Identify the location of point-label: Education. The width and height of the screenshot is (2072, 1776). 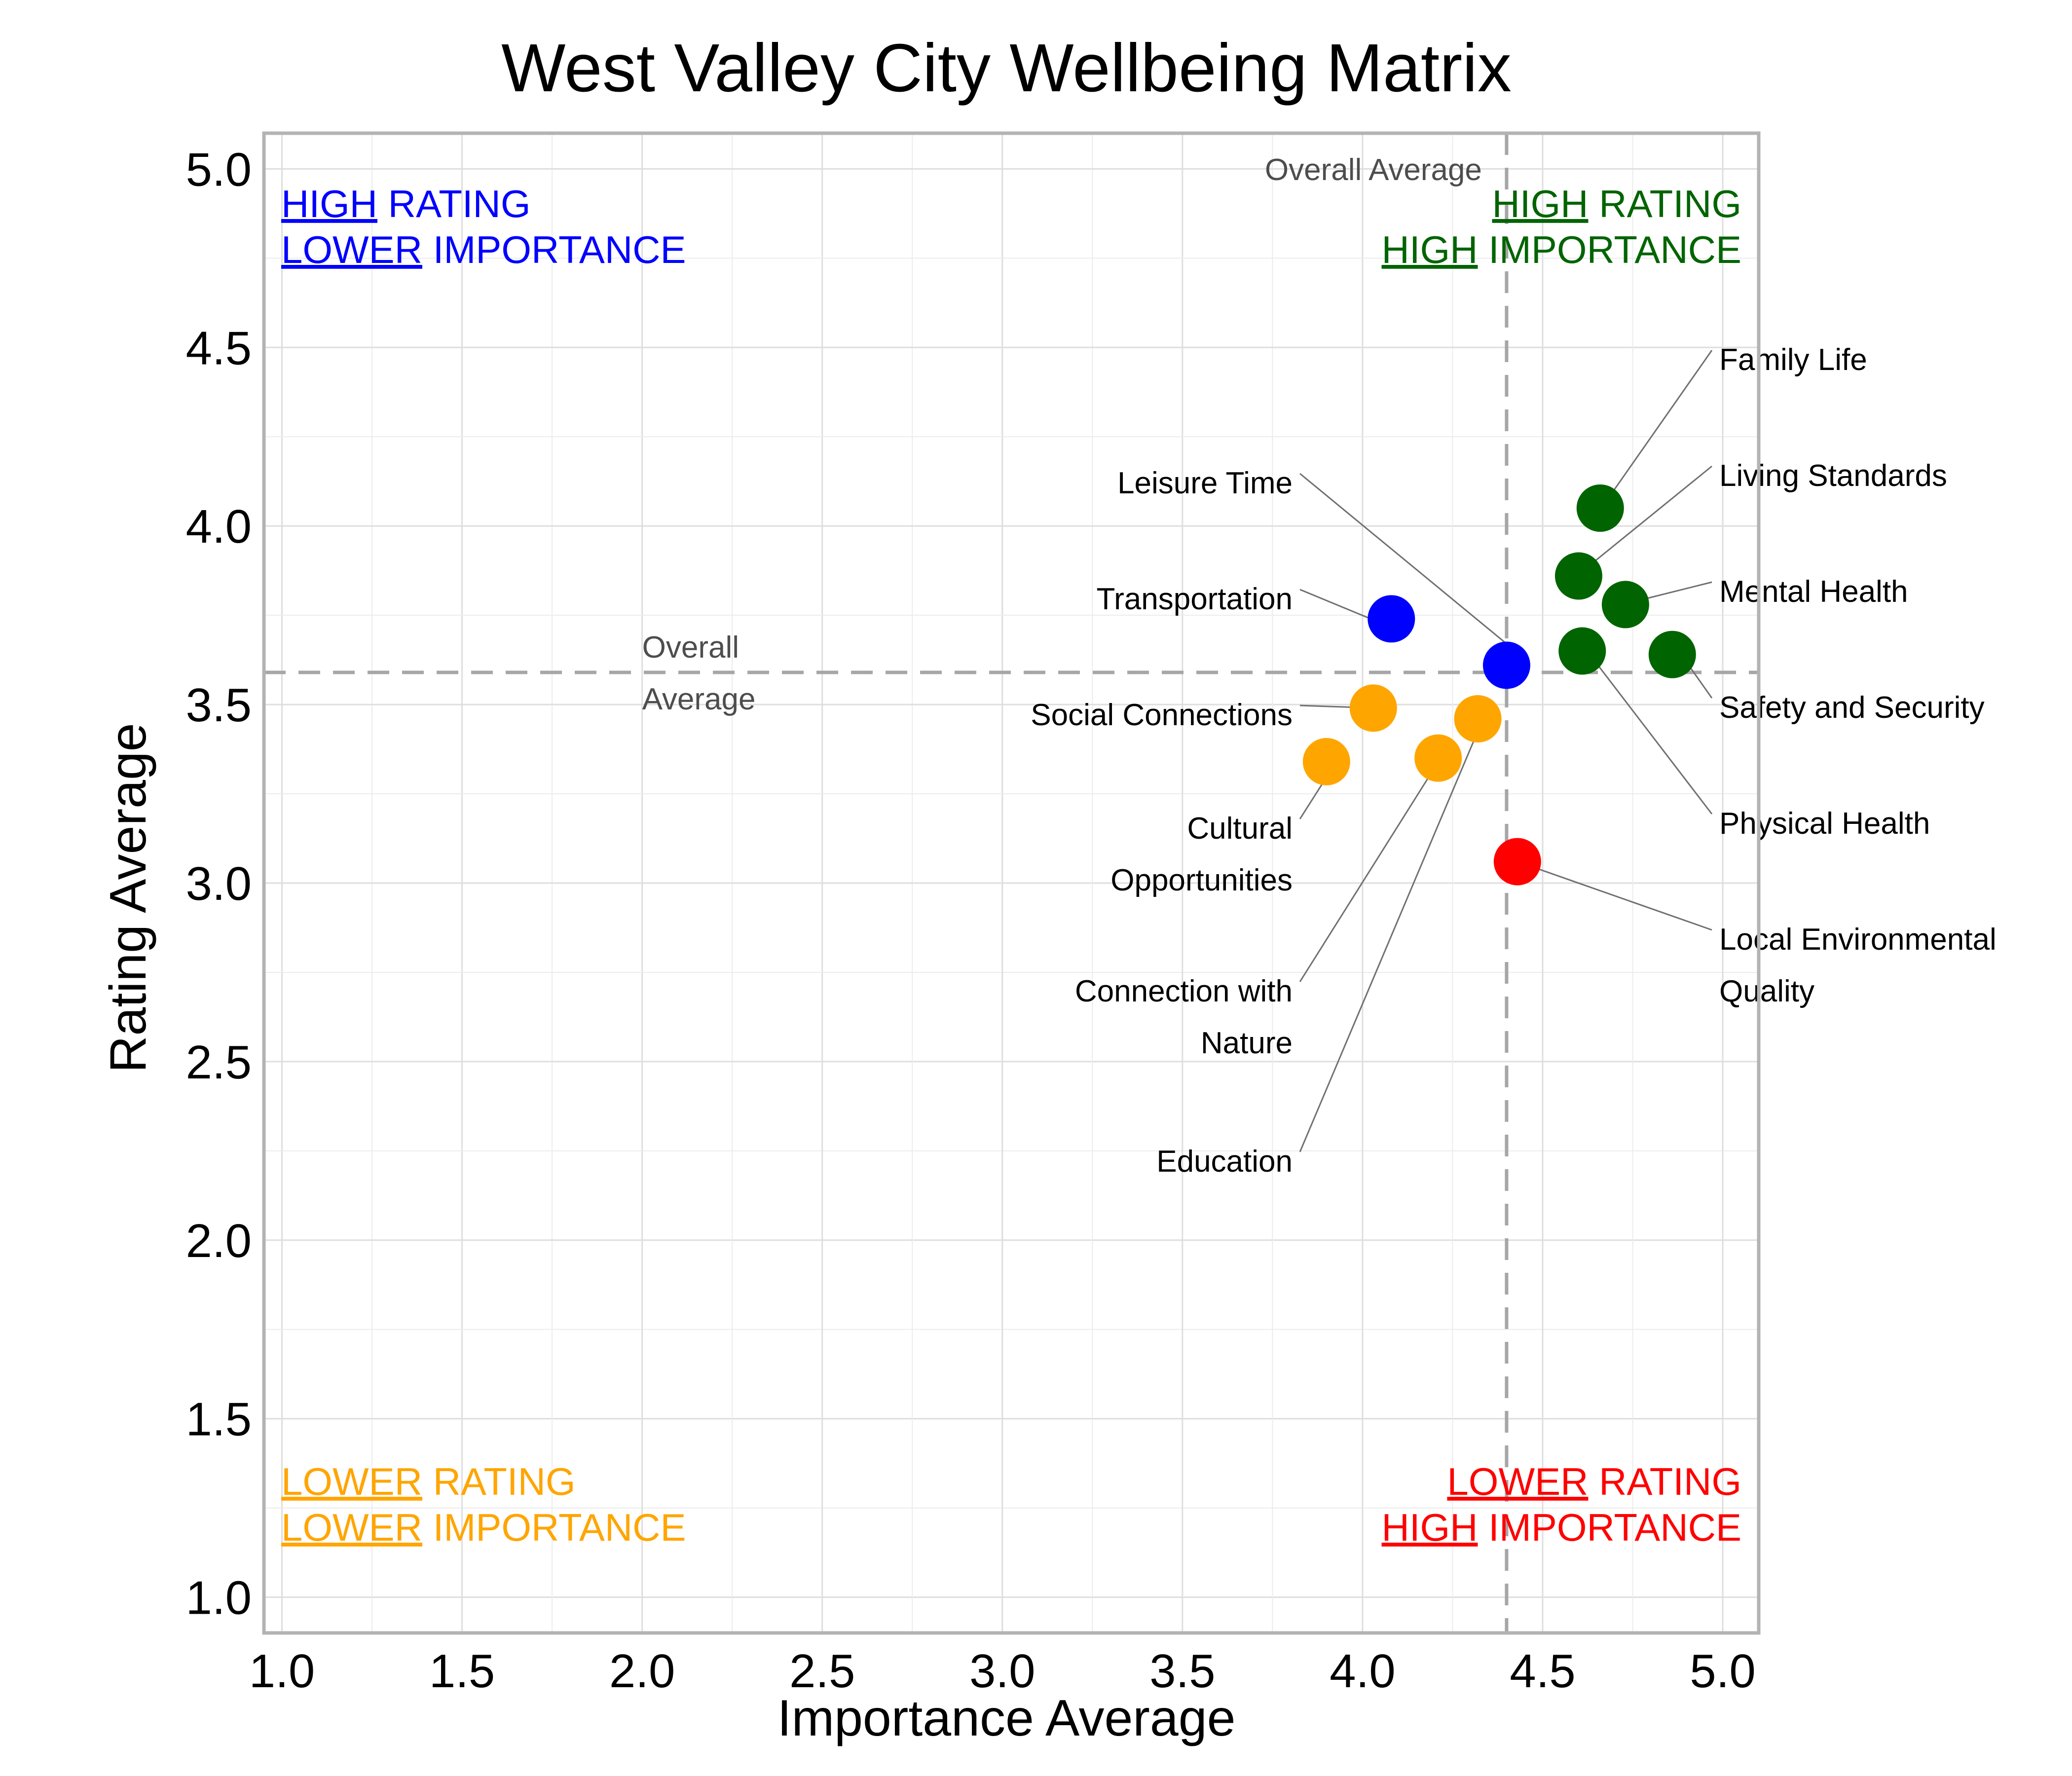
(1224, 1162).